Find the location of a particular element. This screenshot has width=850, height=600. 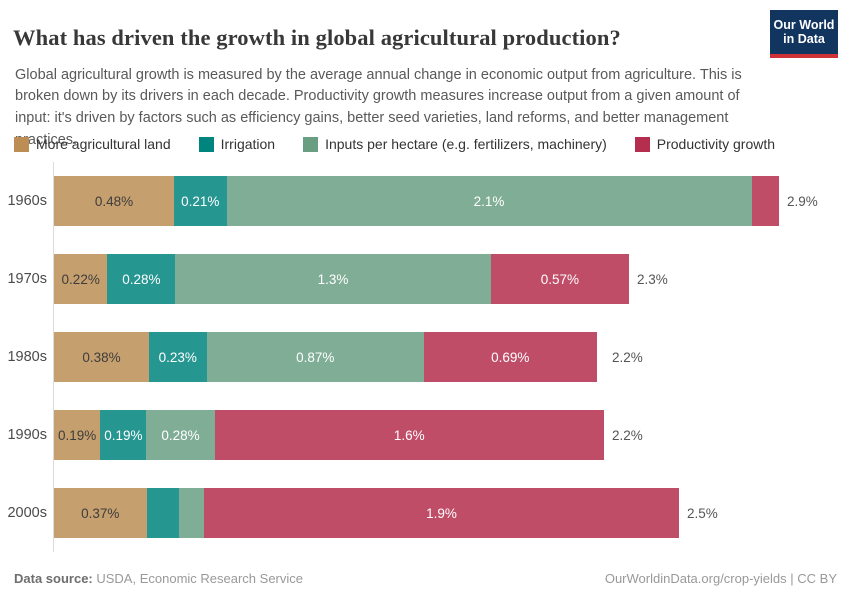

bar-segment-inputs-per-hectare-e-g-fertilizers-machinery is located at coordinates (191, 513).